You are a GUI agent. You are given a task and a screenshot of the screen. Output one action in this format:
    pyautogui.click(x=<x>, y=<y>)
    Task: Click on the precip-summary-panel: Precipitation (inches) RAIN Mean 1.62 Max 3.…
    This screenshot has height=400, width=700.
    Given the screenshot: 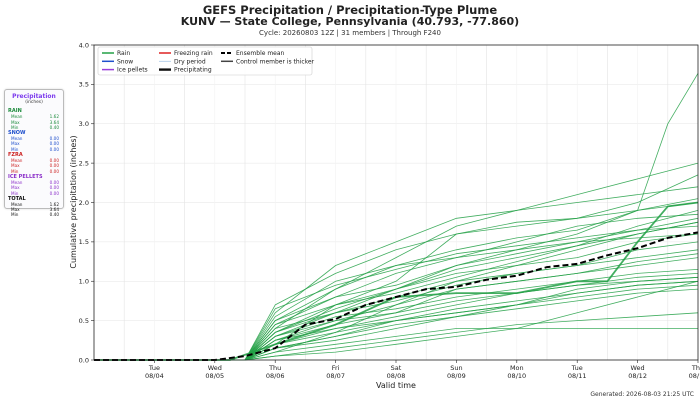 What is the action you would take?
    pyautogui.click(x=34, y=153)
    